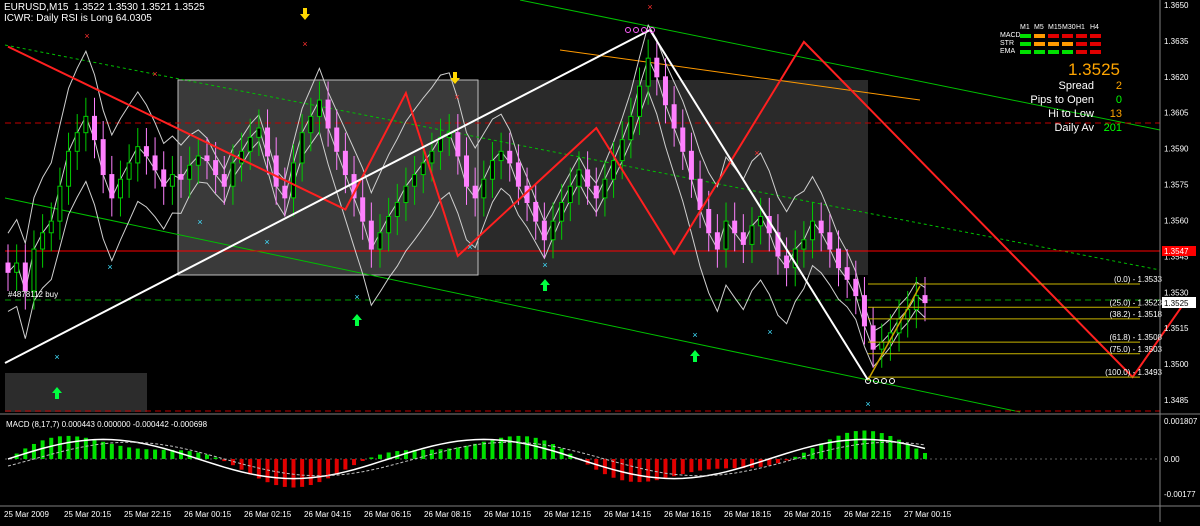 The width and height of the screenshot is (1200, 526). I want to click on time-tick-label: 26 Mar 16:15, so click(688, 514).